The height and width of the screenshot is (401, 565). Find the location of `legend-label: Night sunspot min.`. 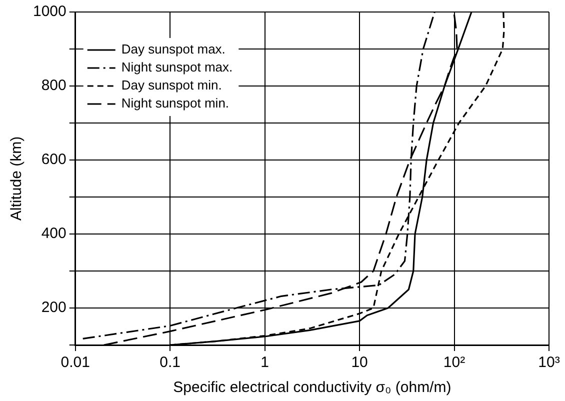

legend-label: Night sunspot min. is located at coordinates (175, 103).